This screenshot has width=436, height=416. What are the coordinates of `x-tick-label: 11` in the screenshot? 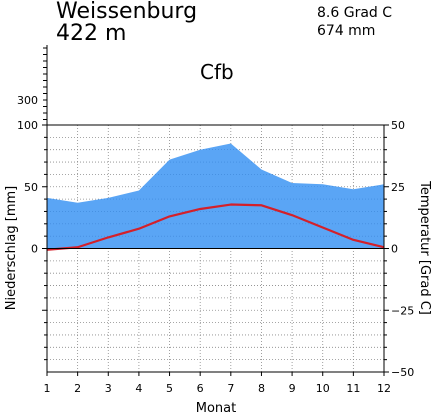 It's located at (353, 388).